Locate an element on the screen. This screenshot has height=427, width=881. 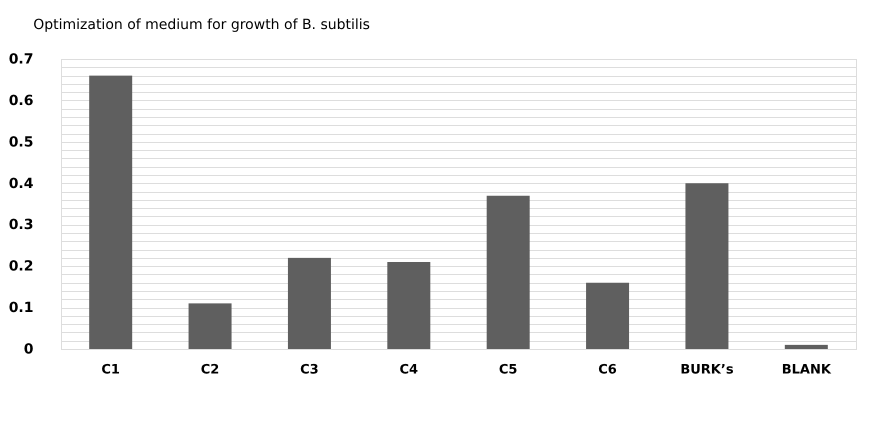
y-tick-label: 0.2 is located at coordinates (21, 266).